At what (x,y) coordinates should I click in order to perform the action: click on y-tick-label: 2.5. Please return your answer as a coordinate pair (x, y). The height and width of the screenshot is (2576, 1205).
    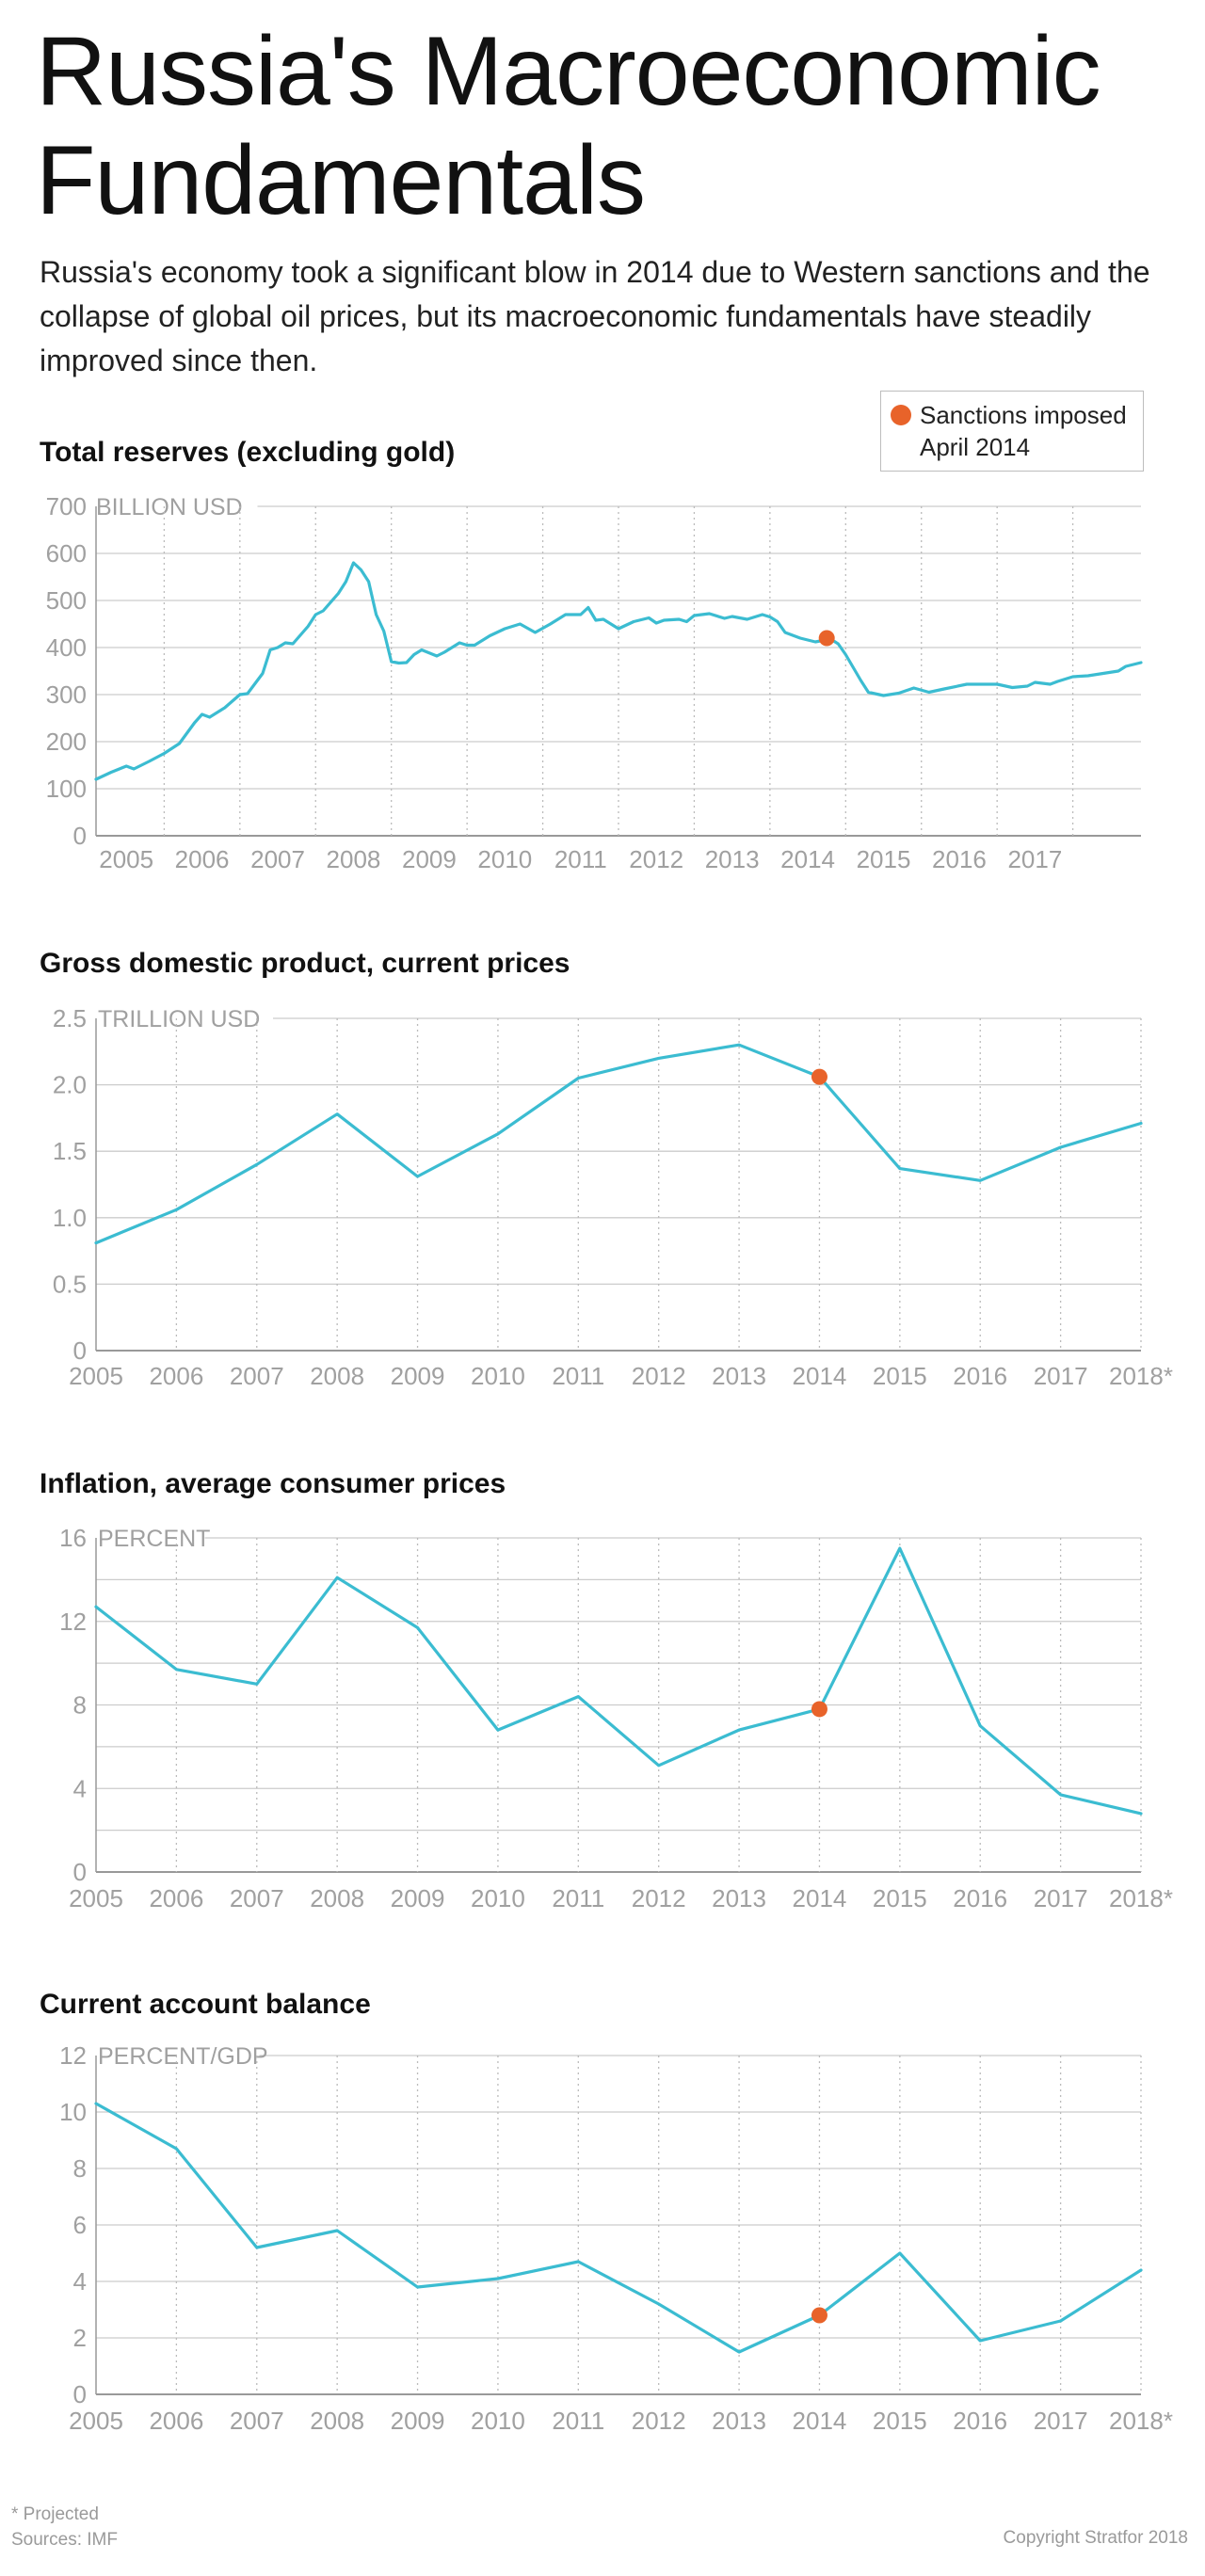
    Looking at the image, I should click on (70, 1018).